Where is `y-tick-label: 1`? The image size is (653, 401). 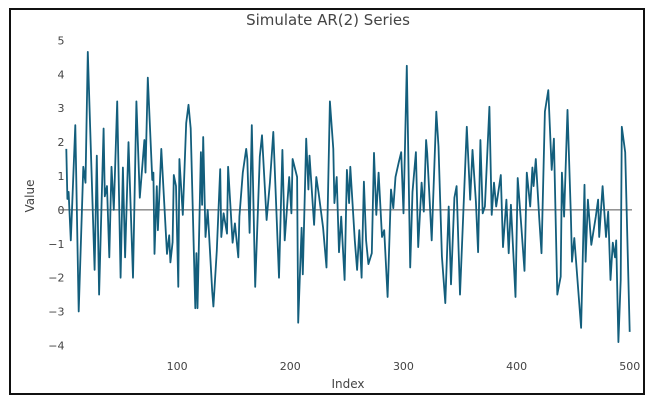 y-tick-label: 1 is located at coordinates (61, 176).